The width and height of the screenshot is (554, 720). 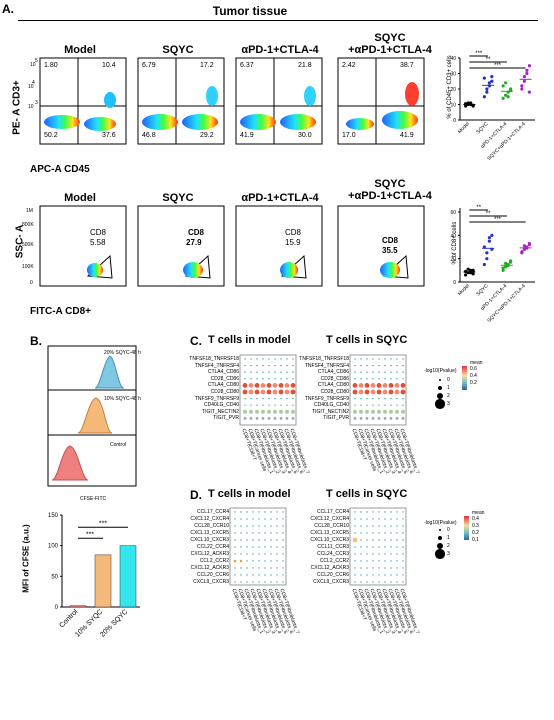 I want to click on significance-label: ***, so click(x=479, y=54).